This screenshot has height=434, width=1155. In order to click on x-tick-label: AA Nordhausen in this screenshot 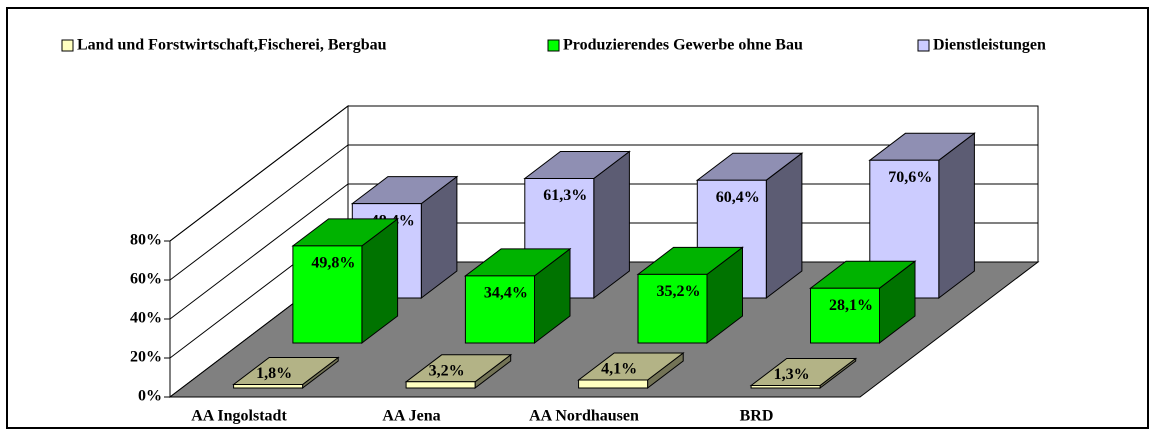, I will do `click(584, 416)`.